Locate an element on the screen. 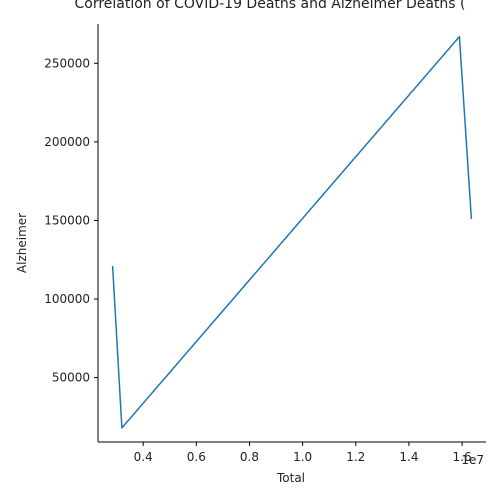 This screenshot has width=500, height=500. y-tick-label: 250000 is located at coordinates (67, 63).